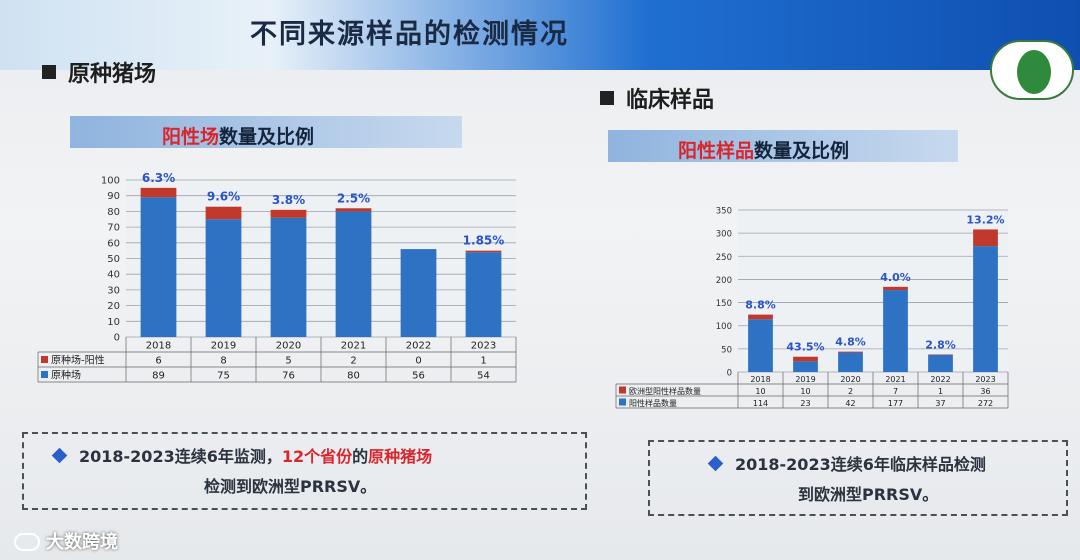 This screenshot has height=560, width=1080. Describe the element at coordinates (158, 361) in the screenshot. I see `table-cell: 6` at that location.